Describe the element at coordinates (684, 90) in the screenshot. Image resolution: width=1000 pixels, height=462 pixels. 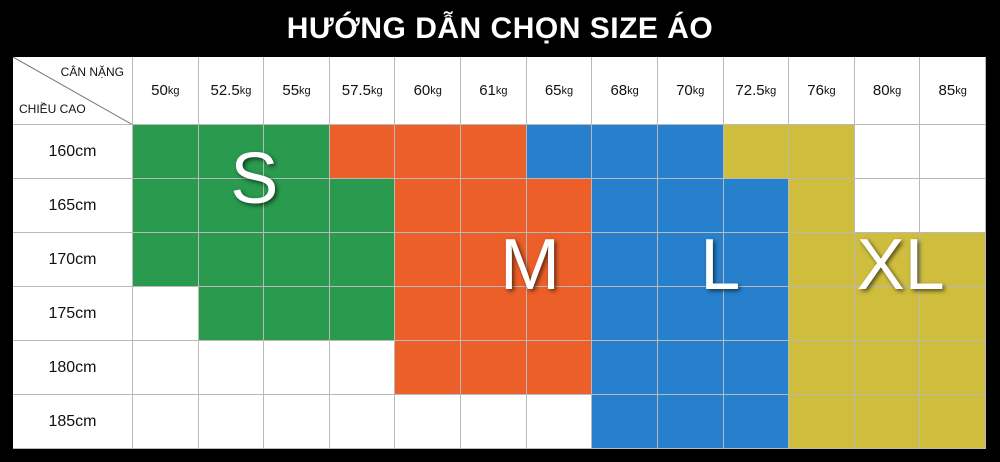
I see `weight-value: 70` at that location.